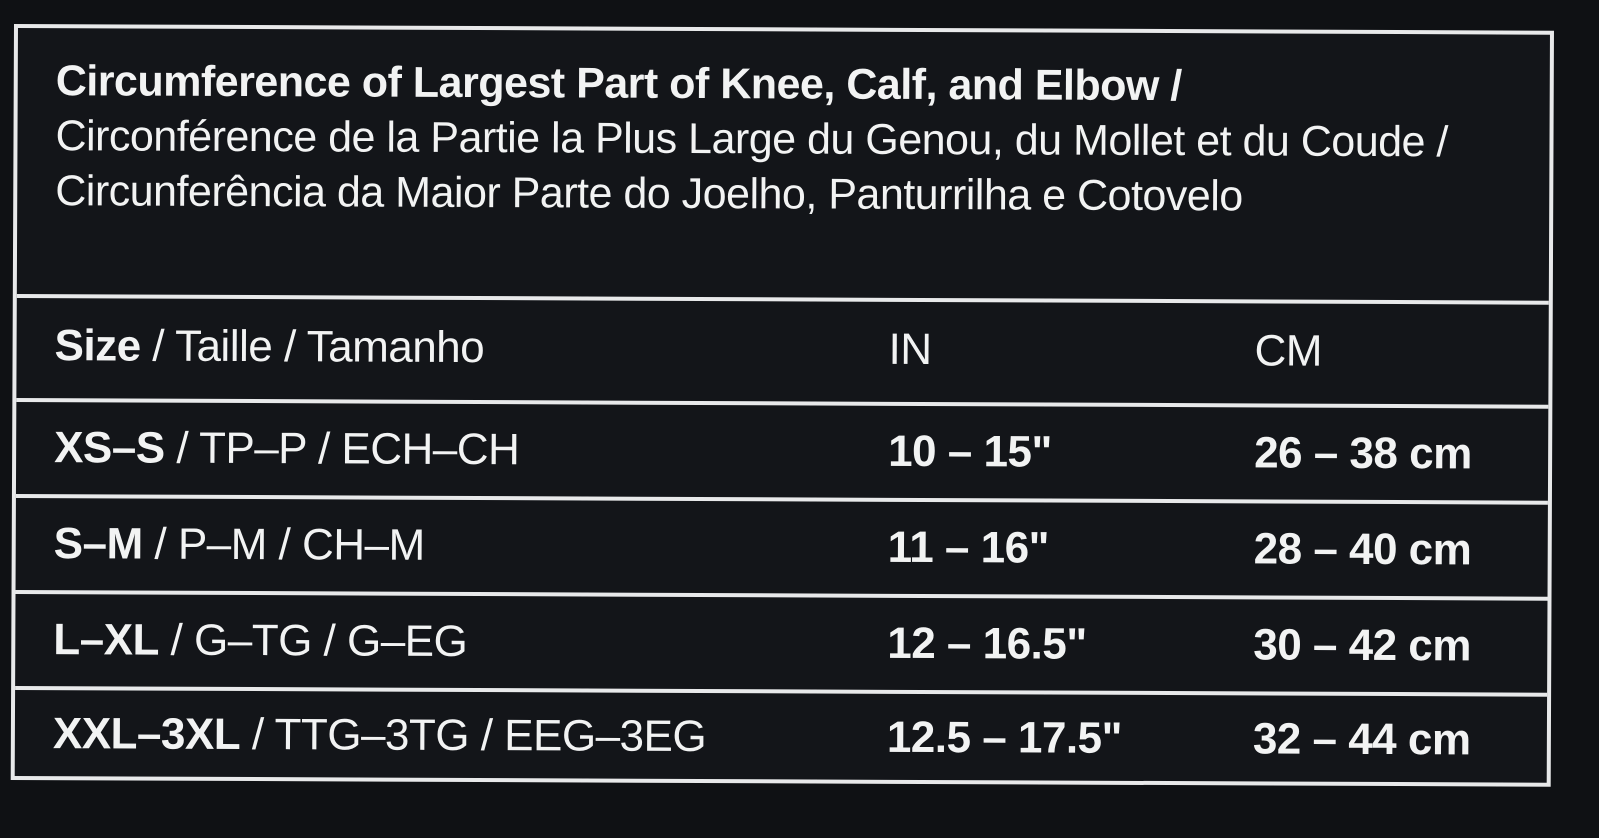  I want to click on in-cell: 12 – 16.5", so click(987, 643).